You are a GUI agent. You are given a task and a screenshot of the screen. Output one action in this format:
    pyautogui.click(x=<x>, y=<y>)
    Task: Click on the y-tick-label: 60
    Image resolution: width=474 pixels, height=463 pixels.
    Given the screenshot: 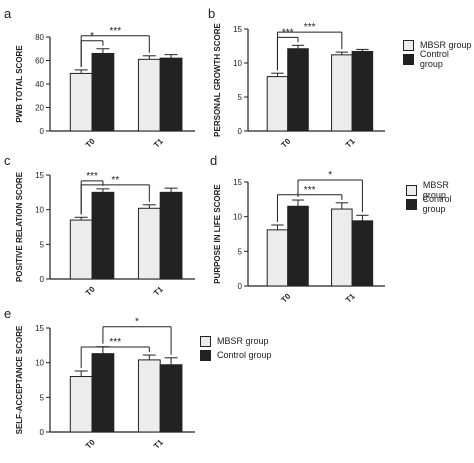 What is the action you would take?
    pyautogui.click(x=39, y=61)
    